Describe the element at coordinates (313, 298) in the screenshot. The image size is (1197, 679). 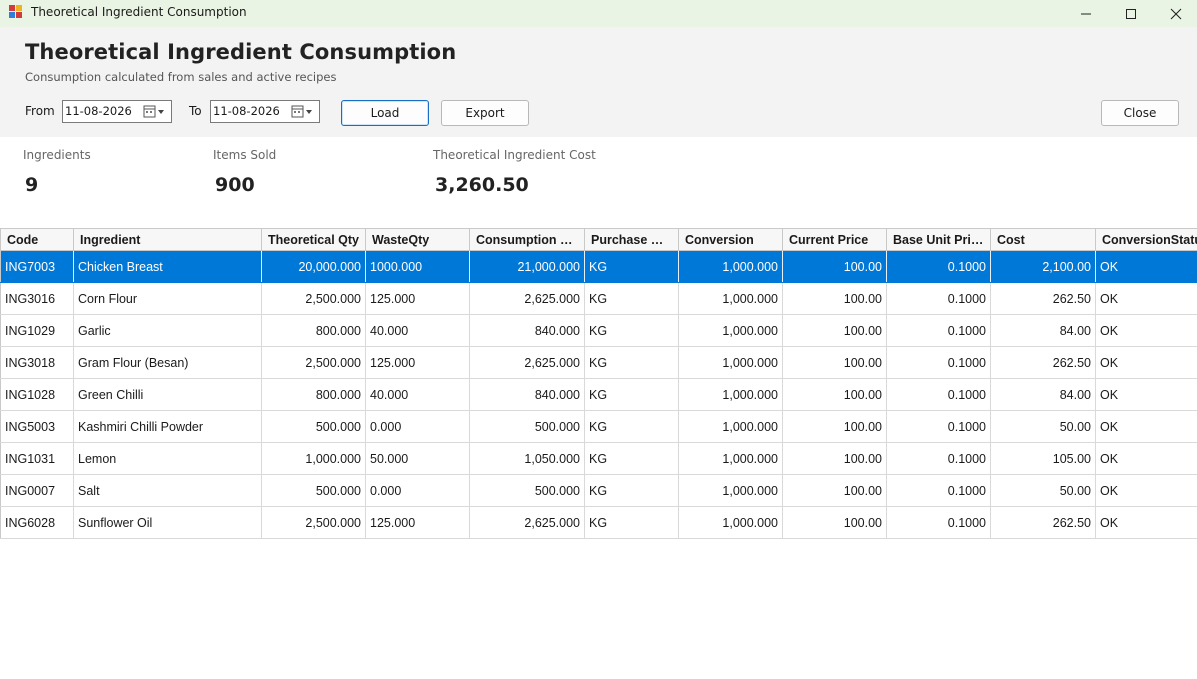
I see `cell-theoretical-qty: 2,500.000` at that location.